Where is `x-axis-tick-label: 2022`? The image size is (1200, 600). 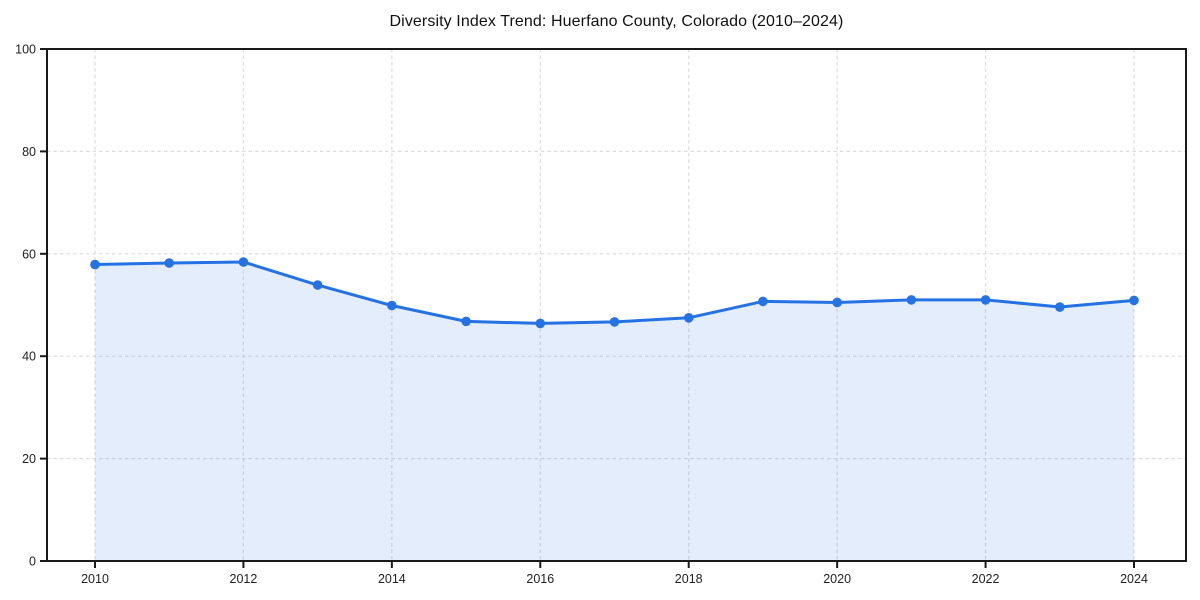 x-axis-tick-label: 2022 is located at coordinates (986, 579).